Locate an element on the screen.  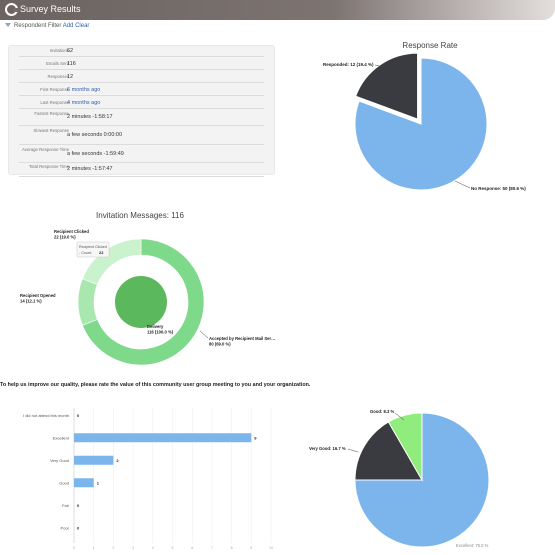
stat-label: Slowest Response is located at coordinates (51, 130).